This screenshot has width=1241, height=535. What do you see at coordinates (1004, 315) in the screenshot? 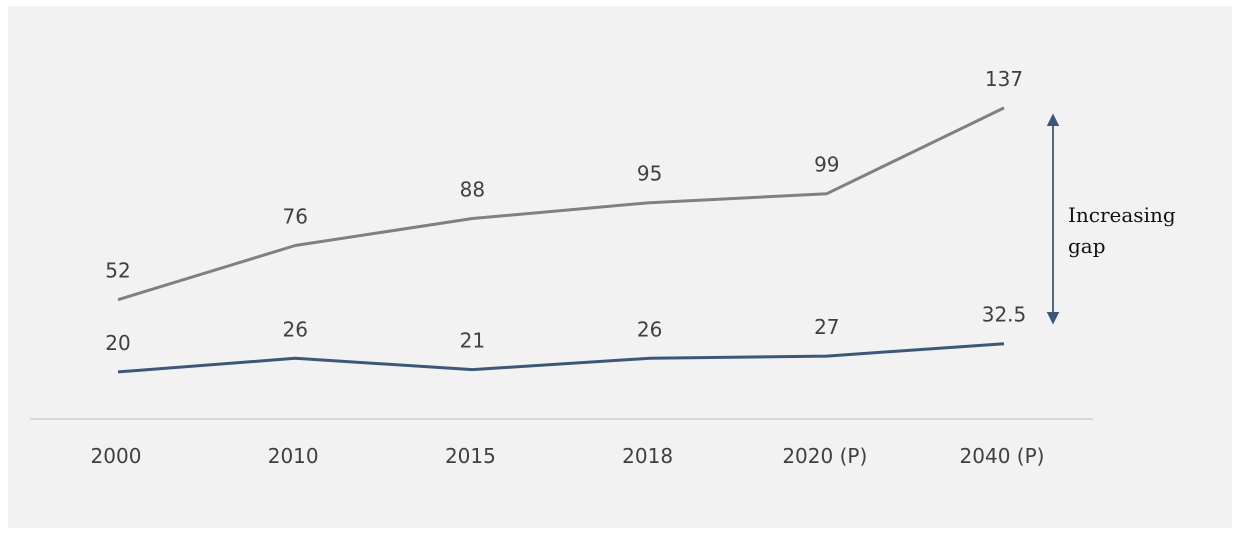
I see `data-label: 32.5` at bounding box center [1004, 315].